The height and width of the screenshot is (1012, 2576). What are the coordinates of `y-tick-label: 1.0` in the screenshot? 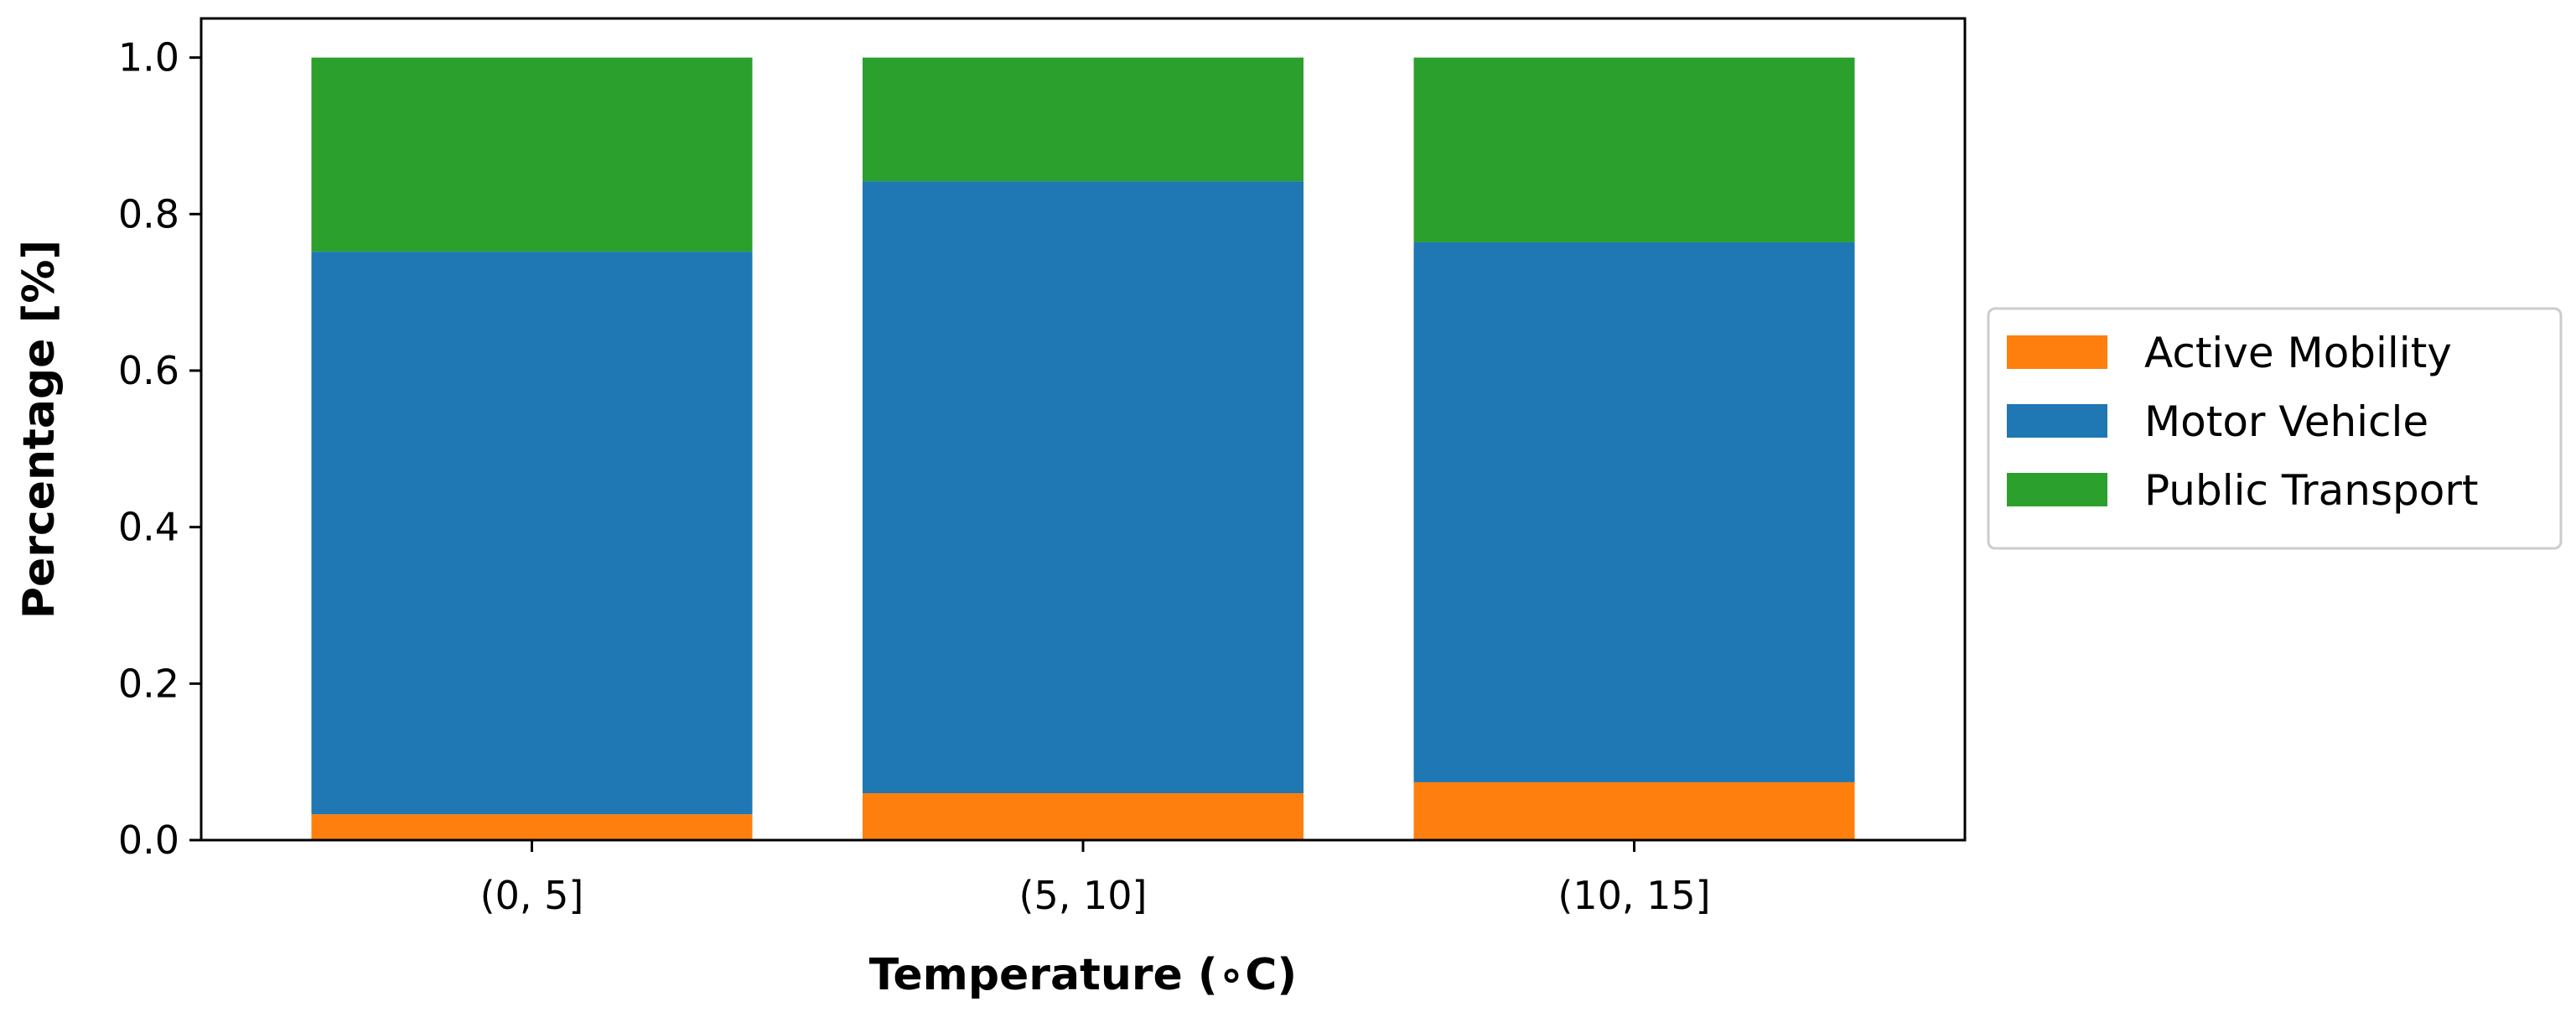 It's located at (148, 58).